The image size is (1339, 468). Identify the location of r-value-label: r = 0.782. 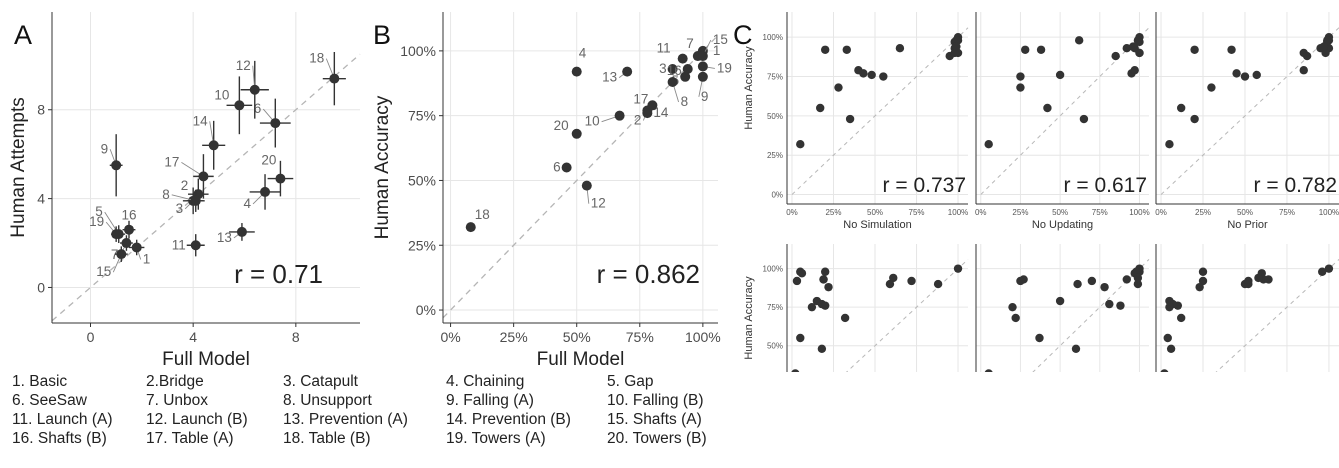
(1295, 185).